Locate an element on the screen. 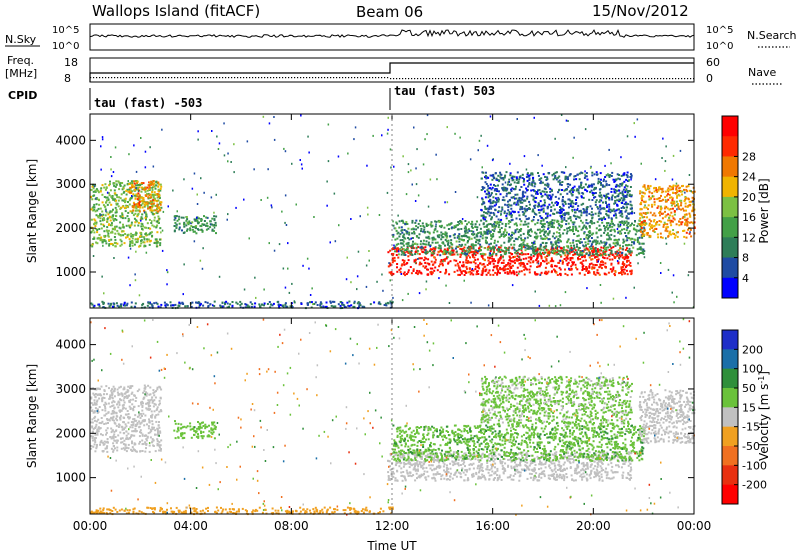 The width and height of the screenshot is (800, 554). nsky-label: N.Sky is located at coordinates (21, 39).